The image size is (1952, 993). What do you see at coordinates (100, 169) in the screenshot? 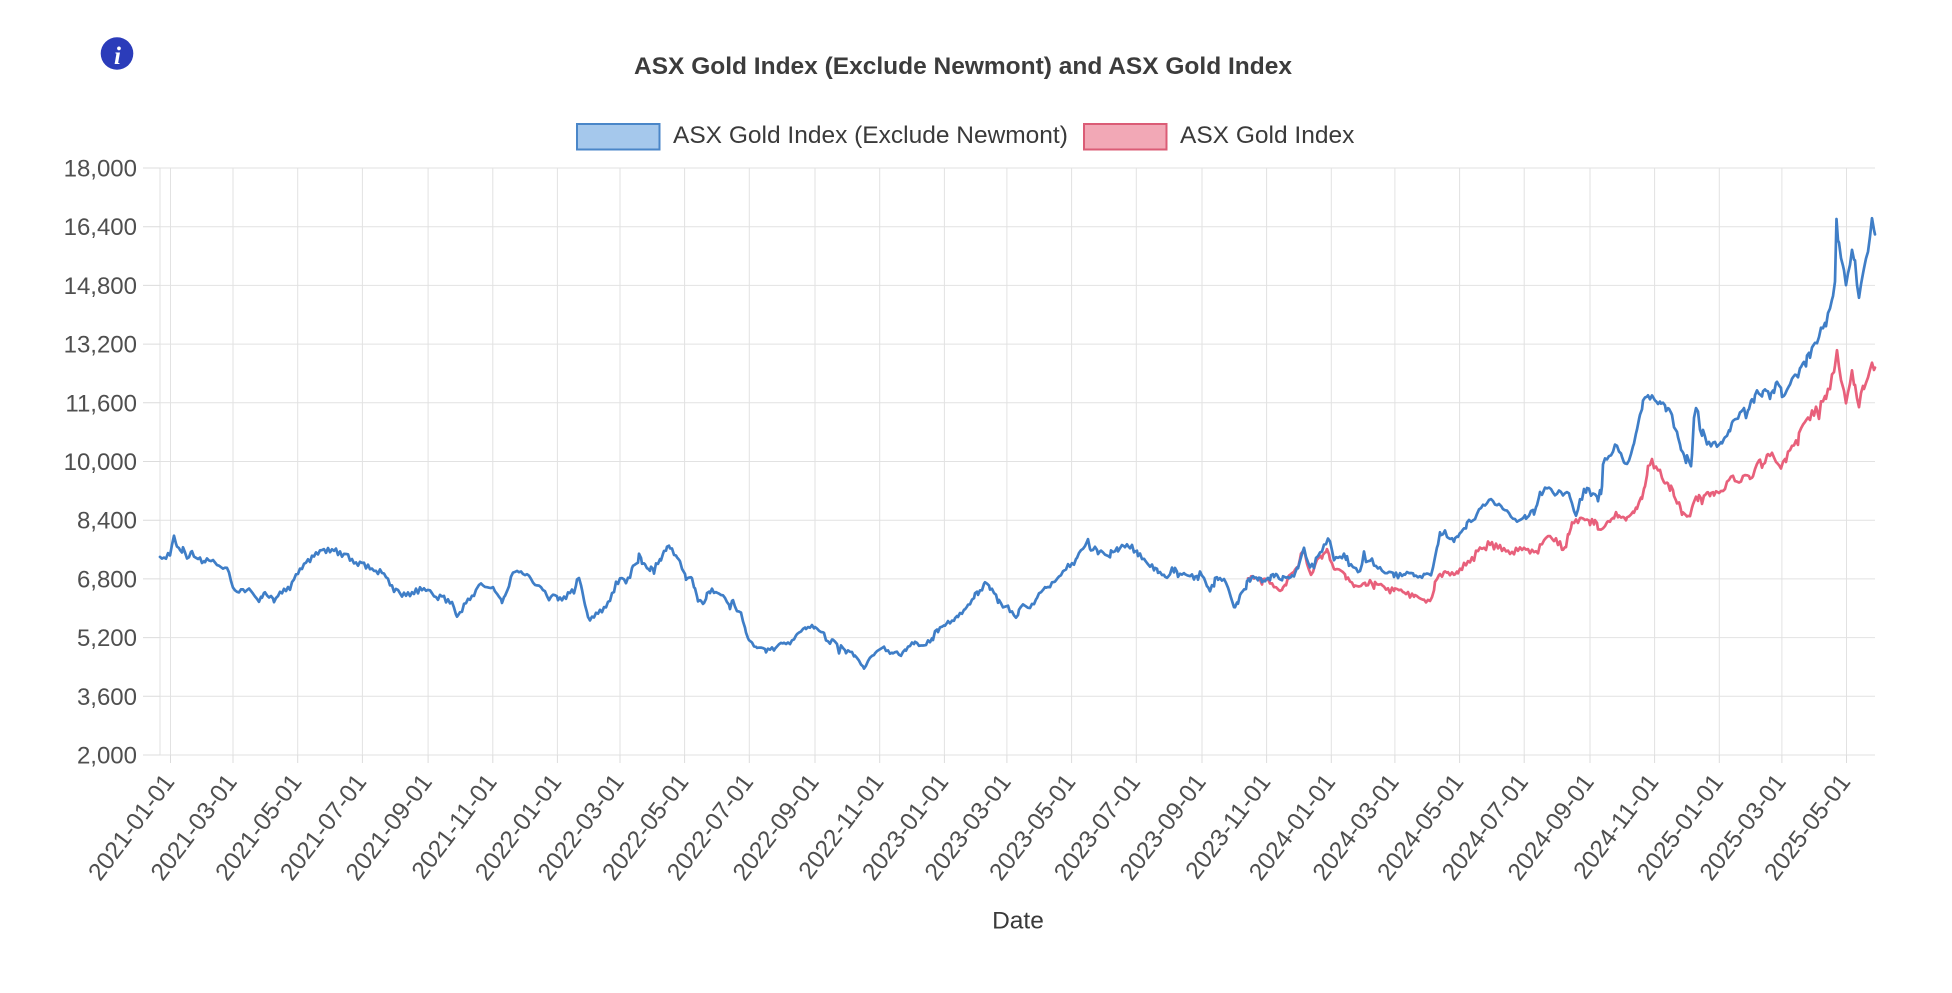
I see `svg-text: 18,000` at bounding box center [100, 169].